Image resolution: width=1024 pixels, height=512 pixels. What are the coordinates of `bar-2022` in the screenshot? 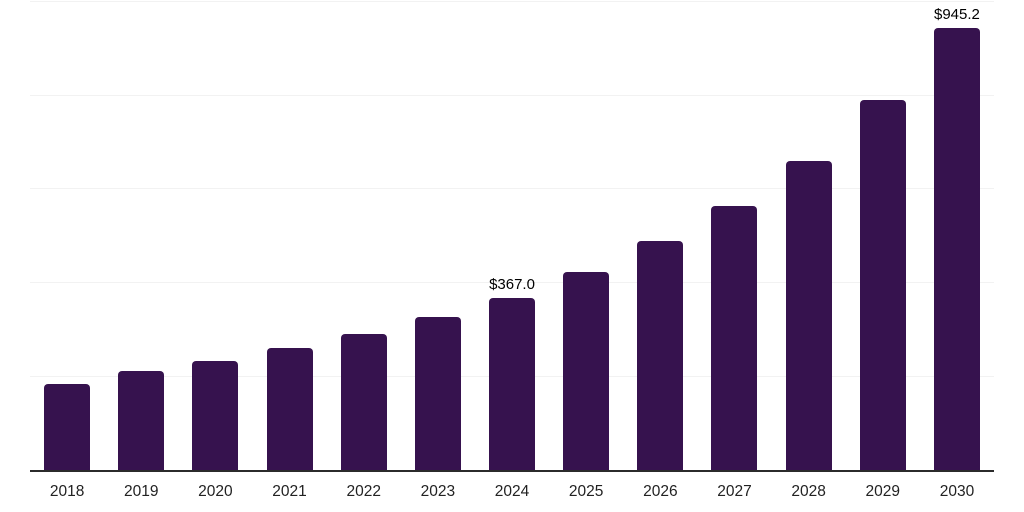 It's located at (363, 402).